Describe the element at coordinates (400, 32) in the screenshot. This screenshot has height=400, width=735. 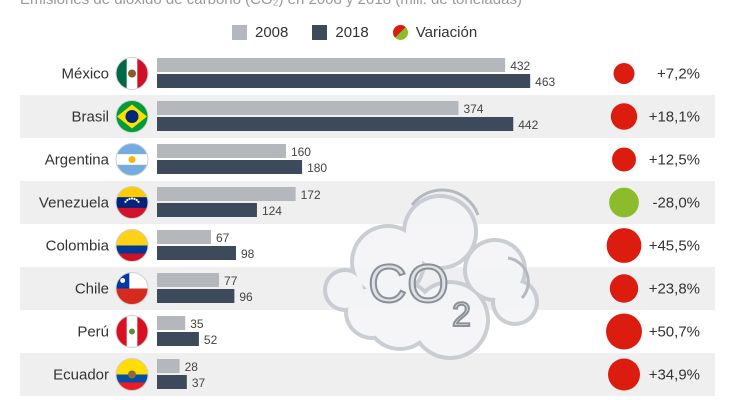
I see `legend-swatch-variacion` at that location.